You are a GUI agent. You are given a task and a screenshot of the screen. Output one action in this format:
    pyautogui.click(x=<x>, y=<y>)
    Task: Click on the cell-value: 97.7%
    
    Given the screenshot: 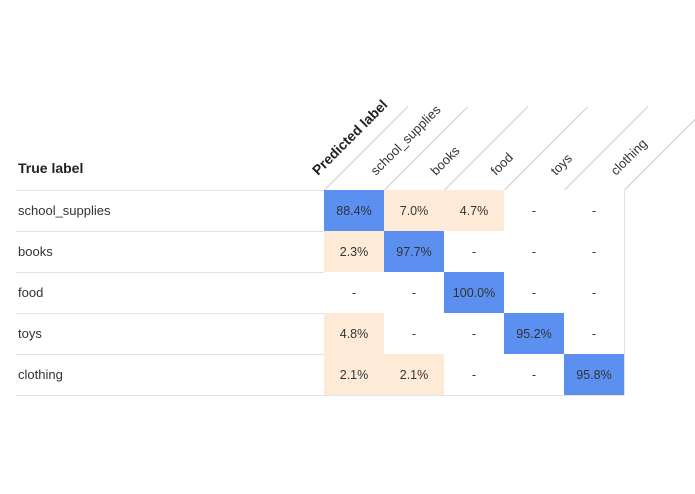 What is the action you would take?
    pyautogui.click(x=413, y=252)
    